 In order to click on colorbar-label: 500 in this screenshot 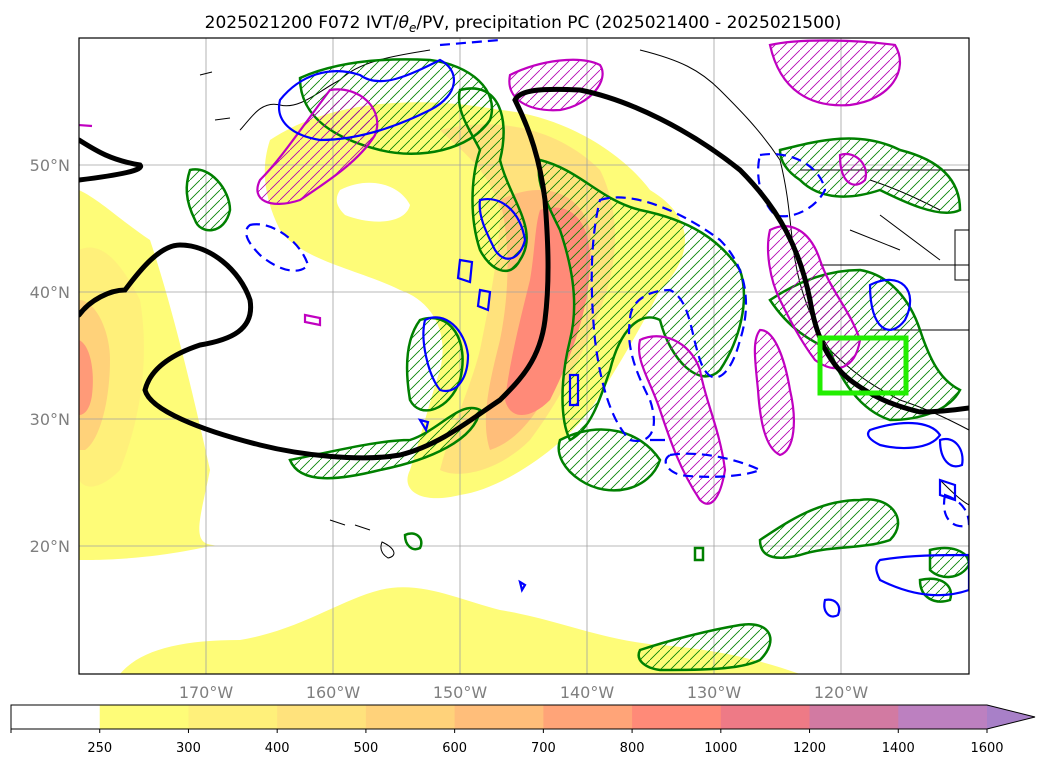, I will do `click(365, 748)`.